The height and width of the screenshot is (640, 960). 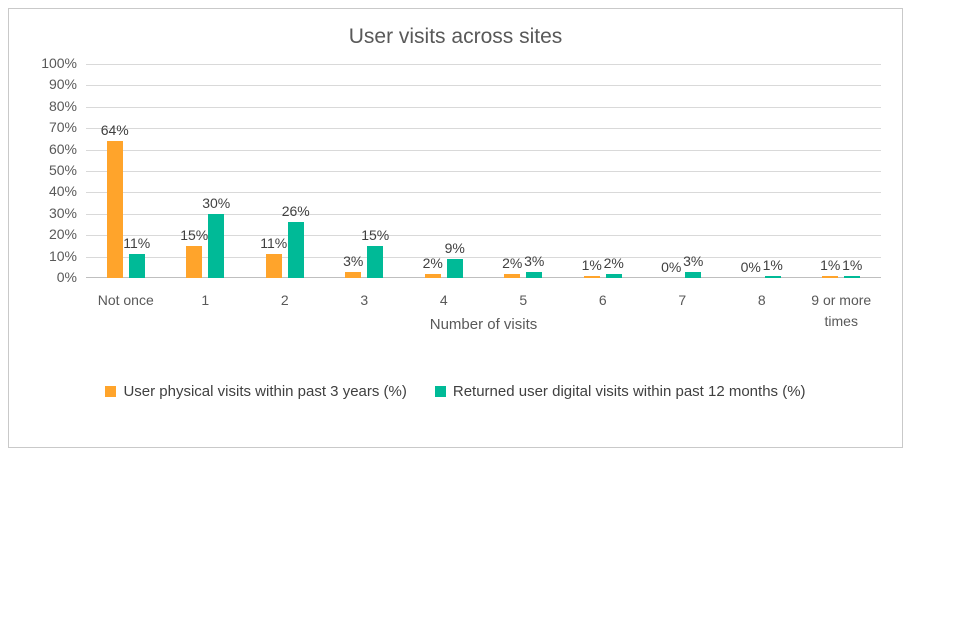 I want to click on y-axis-tick-label: 0%, so click(x=66, y=277).